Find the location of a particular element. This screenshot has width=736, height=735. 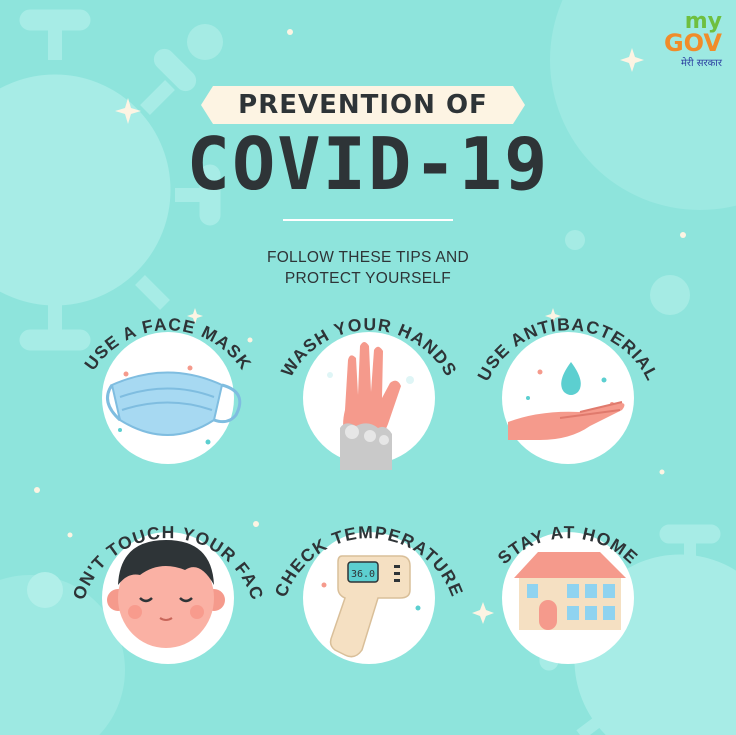

face-icon is located at coordinates (166, 594).